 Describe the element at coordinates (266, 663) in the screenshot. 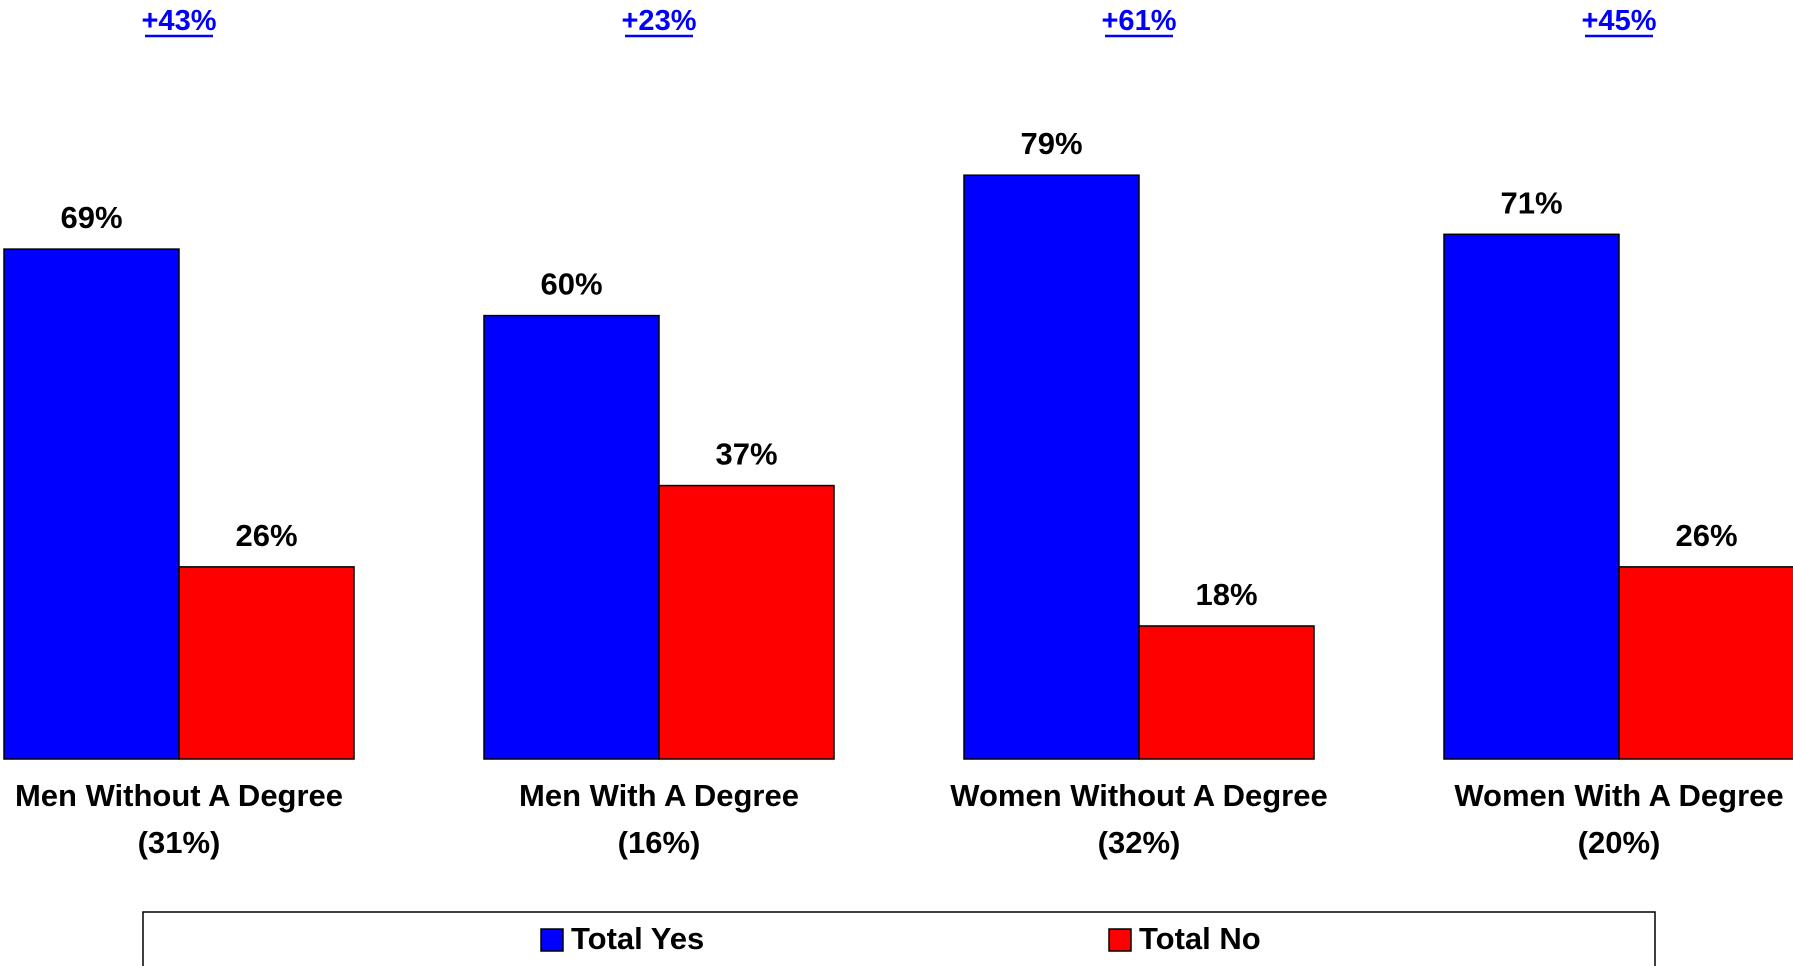

I see `bar-total-no-men-without-a-degree` at that location.